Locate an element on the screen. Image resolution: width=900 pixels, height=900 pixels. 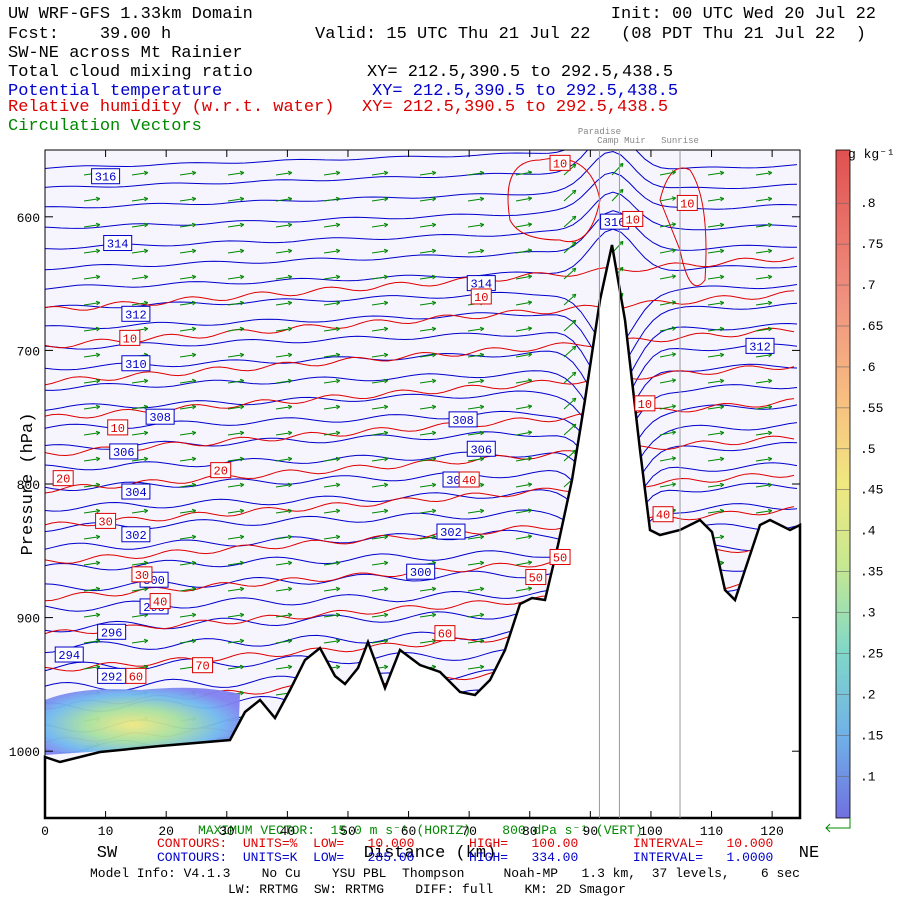
colorbar-tick-label: .3 is located at coordinates (868, 613).